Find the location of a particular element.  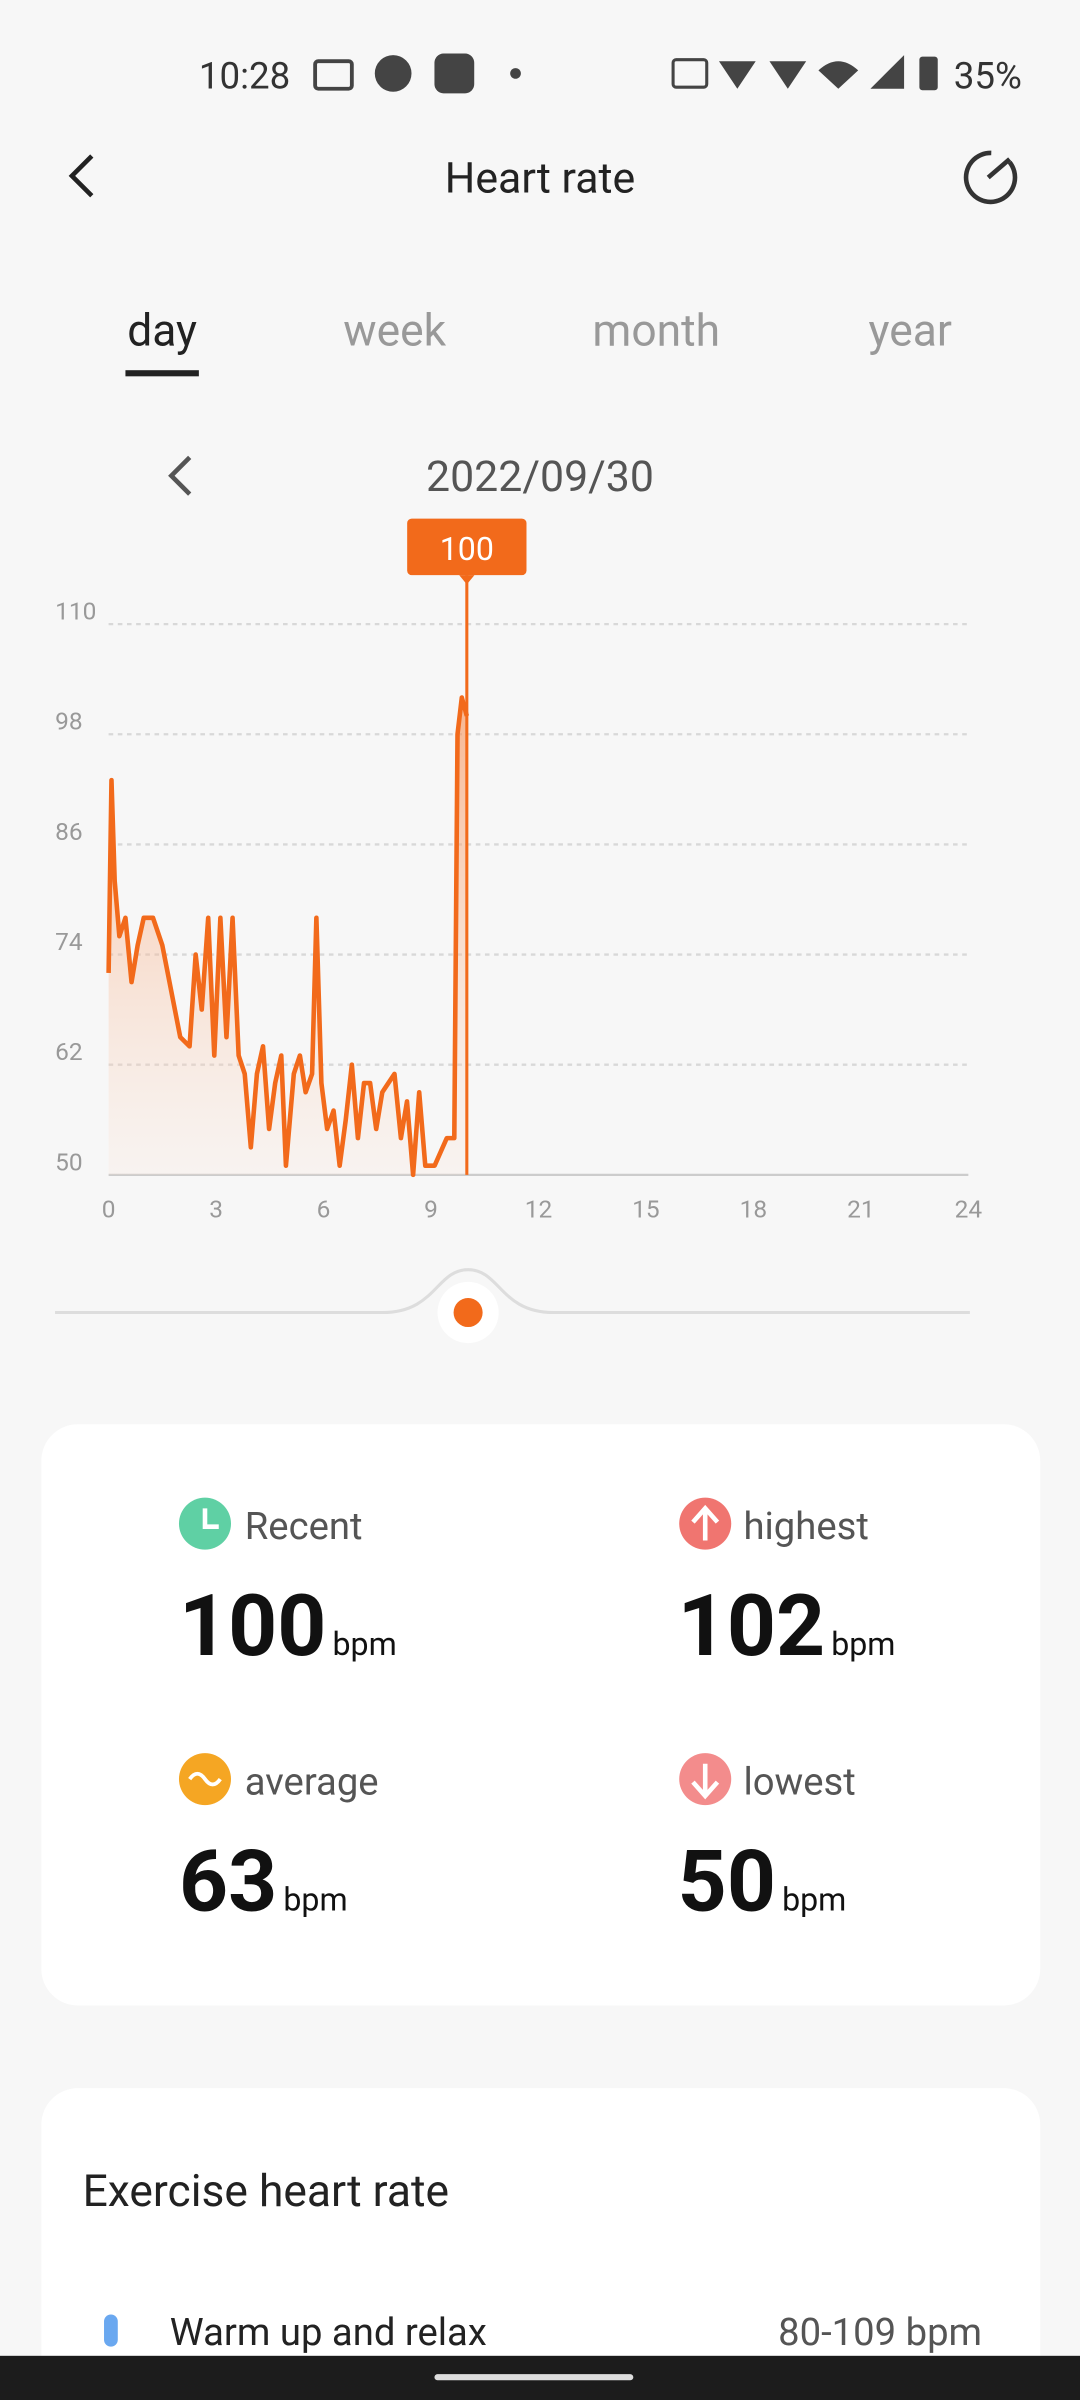

y-tick-label: 110 is located at coordinates (75, 611).